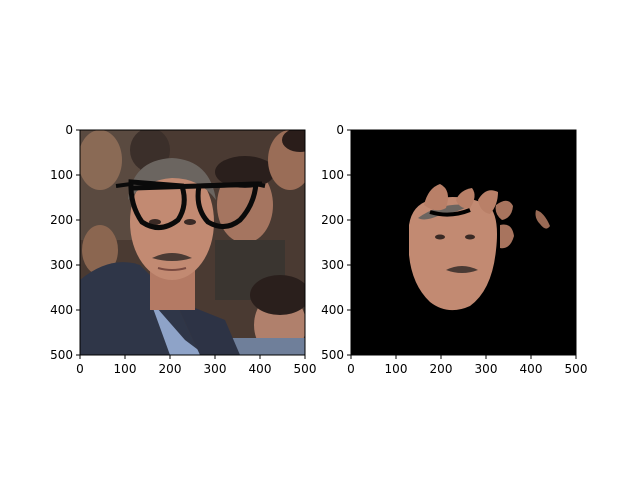 The height and width of the screenshot is (480, 640). Describe the element at coordinates (305, 369) in the screenshot. I see `left-xtick-label: 500` at that location.